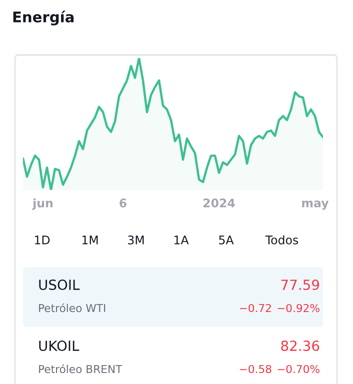  I want to click on x-tick-label: may, so click(315, 205).